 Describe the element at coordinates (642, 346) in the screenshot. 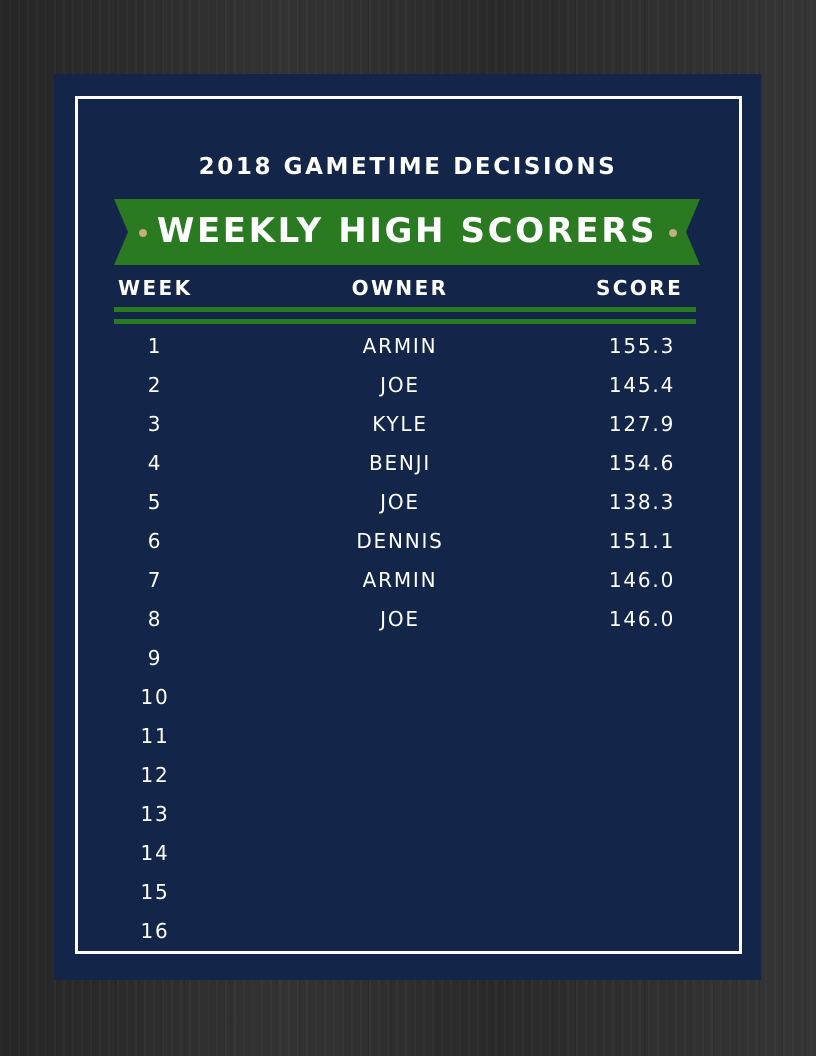

I see `score-cell: 155.3` at that location.